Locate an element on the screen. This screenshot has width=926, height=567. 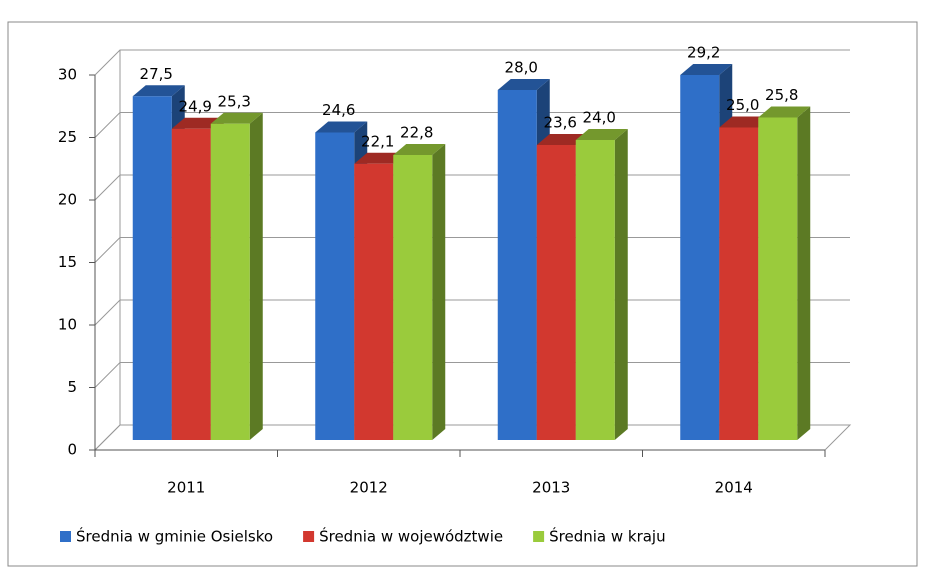
x-tick-label: 2011 is located at coordinates (186, 488).